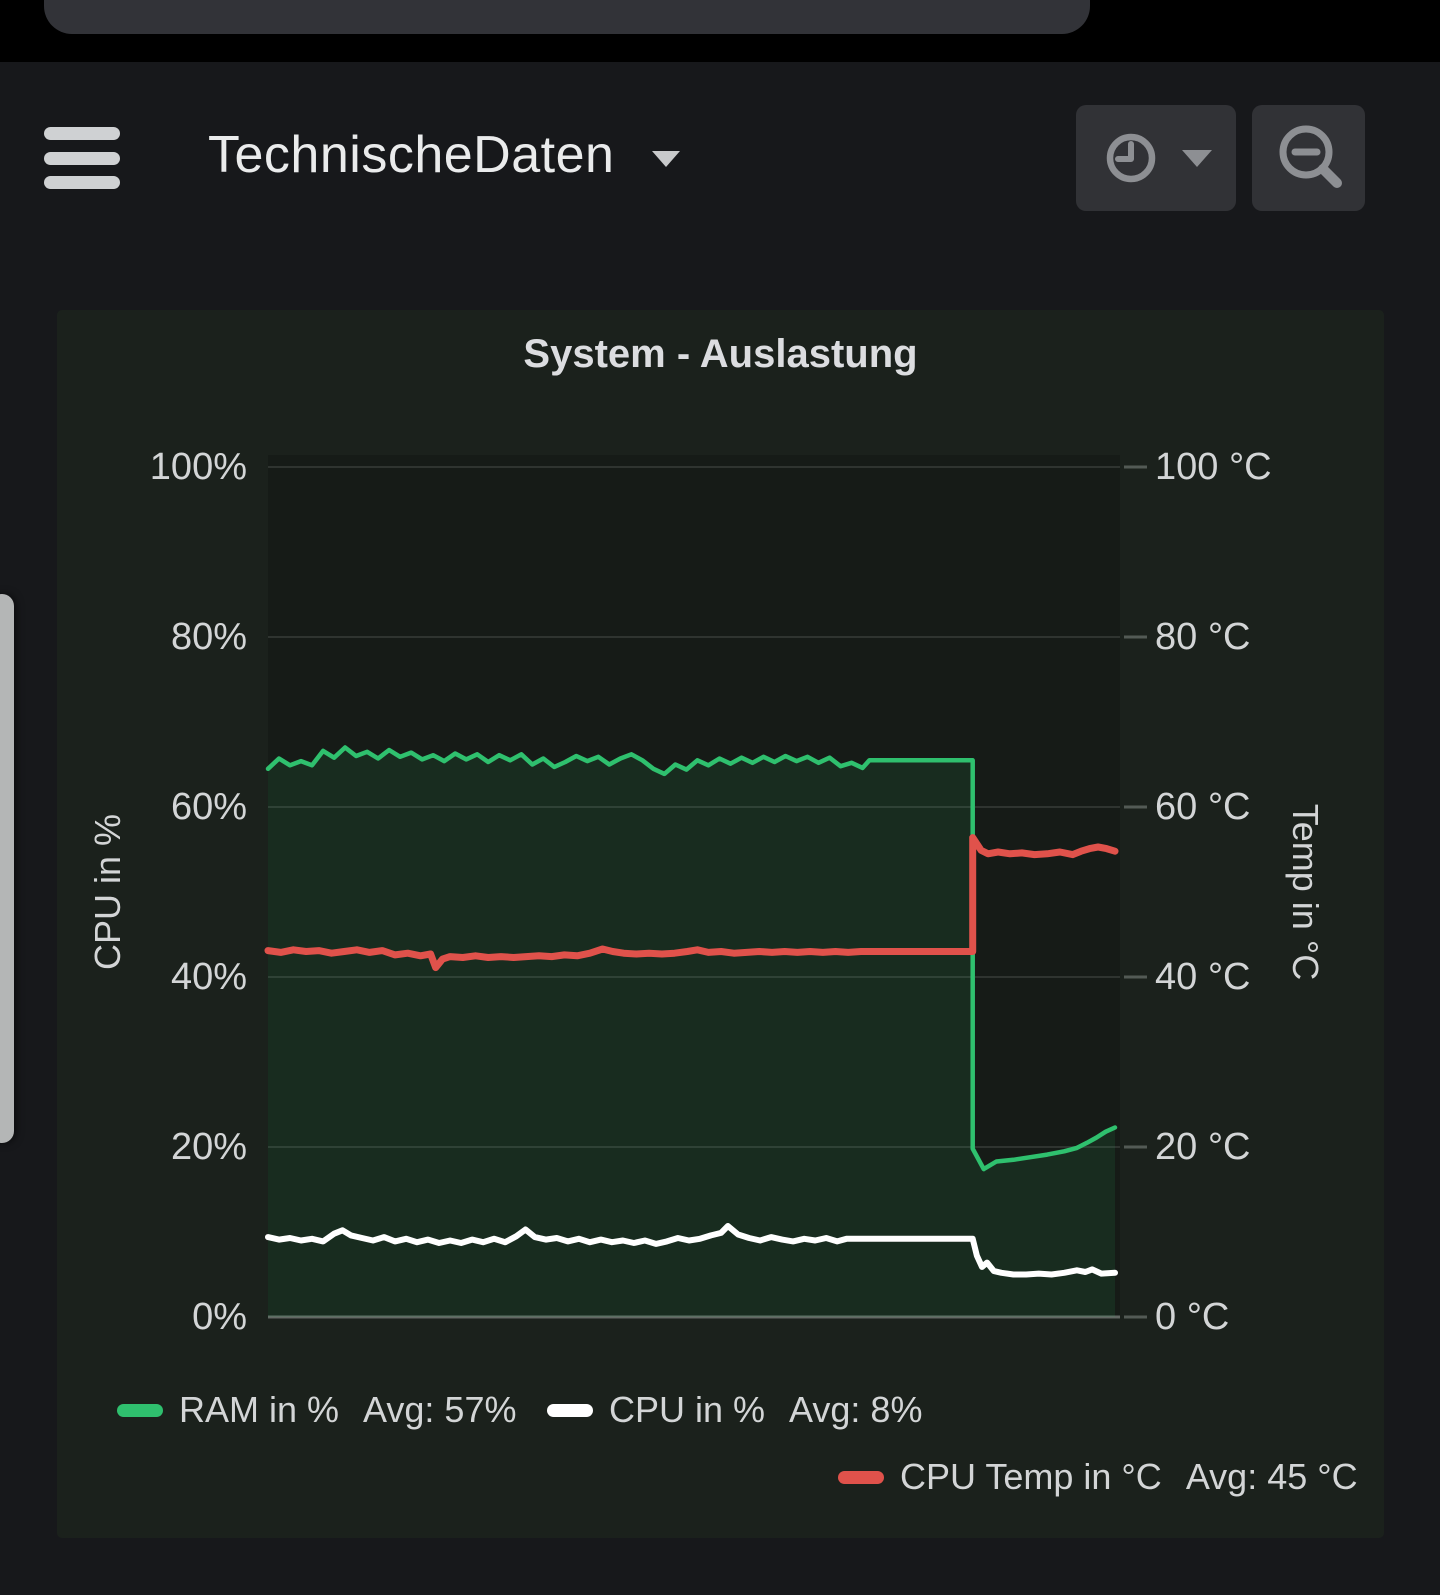 This screenshot has width=1440, height=1595. I want to click on legend-label: CPU Temp in °C, so click(1031, 1476).